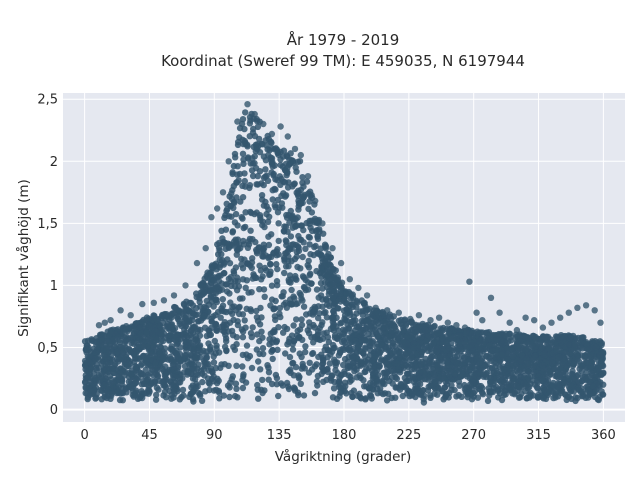 This screenshot has width=640, height=484. I want to click on y-tick-label: 0, so click(54, 410).